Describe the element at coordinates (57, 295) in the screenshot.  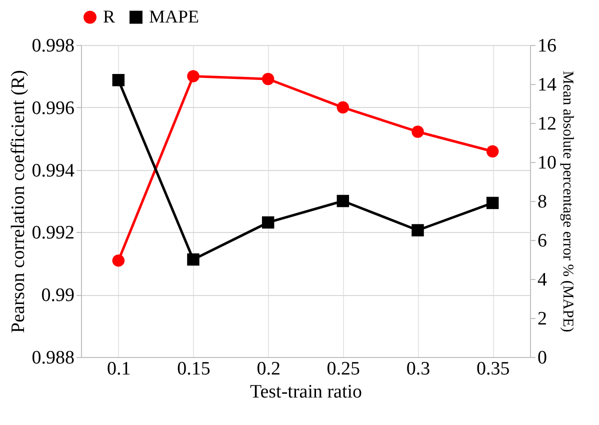
I see `y-tick-label: 0.99` at that location.